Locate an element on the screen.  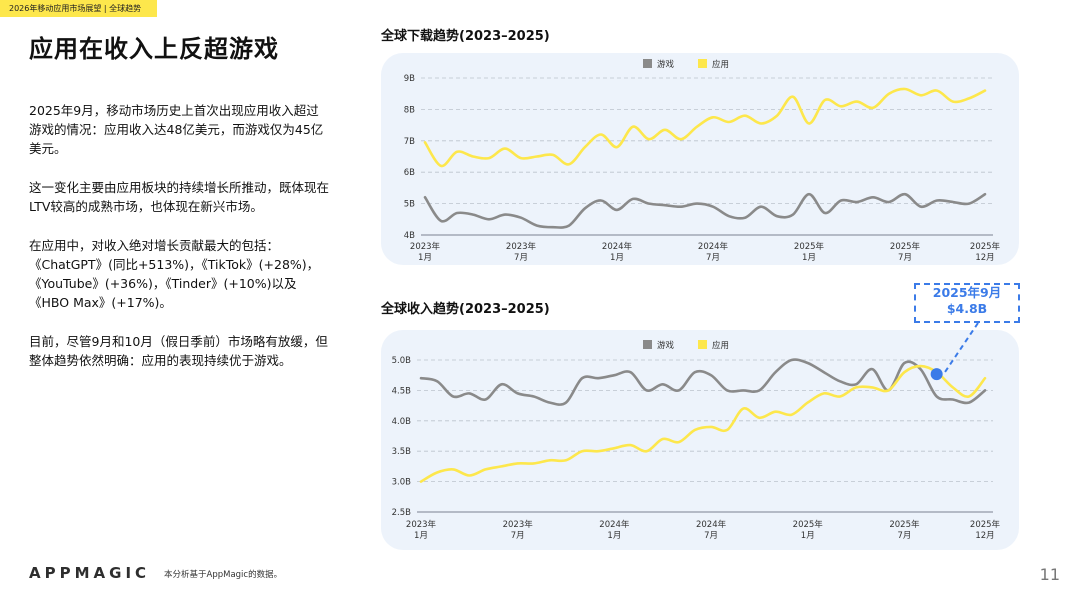
section-tag: 2026年移动应用市场展望 | 全球趋势 is located at coordinates (78, 8).